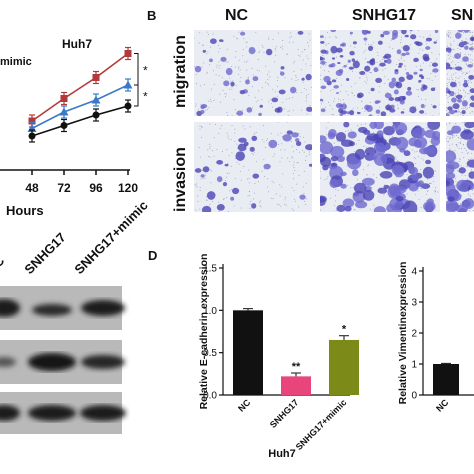  What do you see at coordinates (32, 188) in the screenshot?
I see `x-tick-label: 48` at bounding box center [32, 188].